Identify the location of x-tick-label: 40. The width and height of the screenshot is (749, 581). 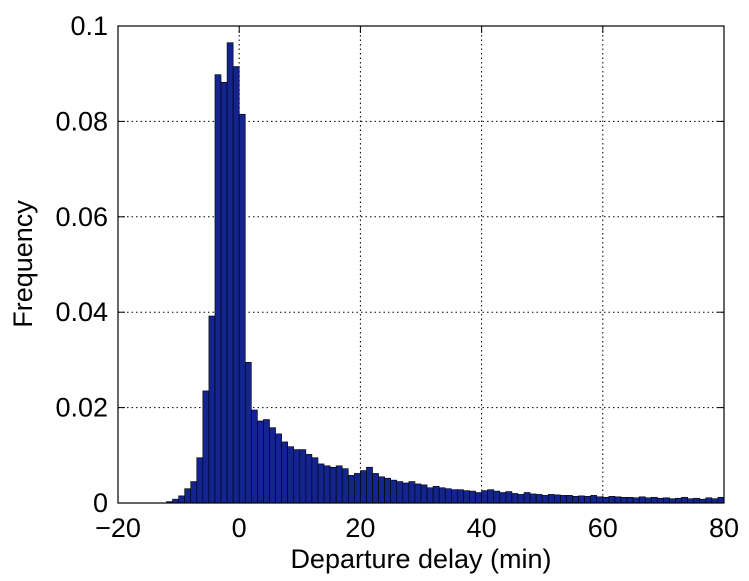
(482, 528).